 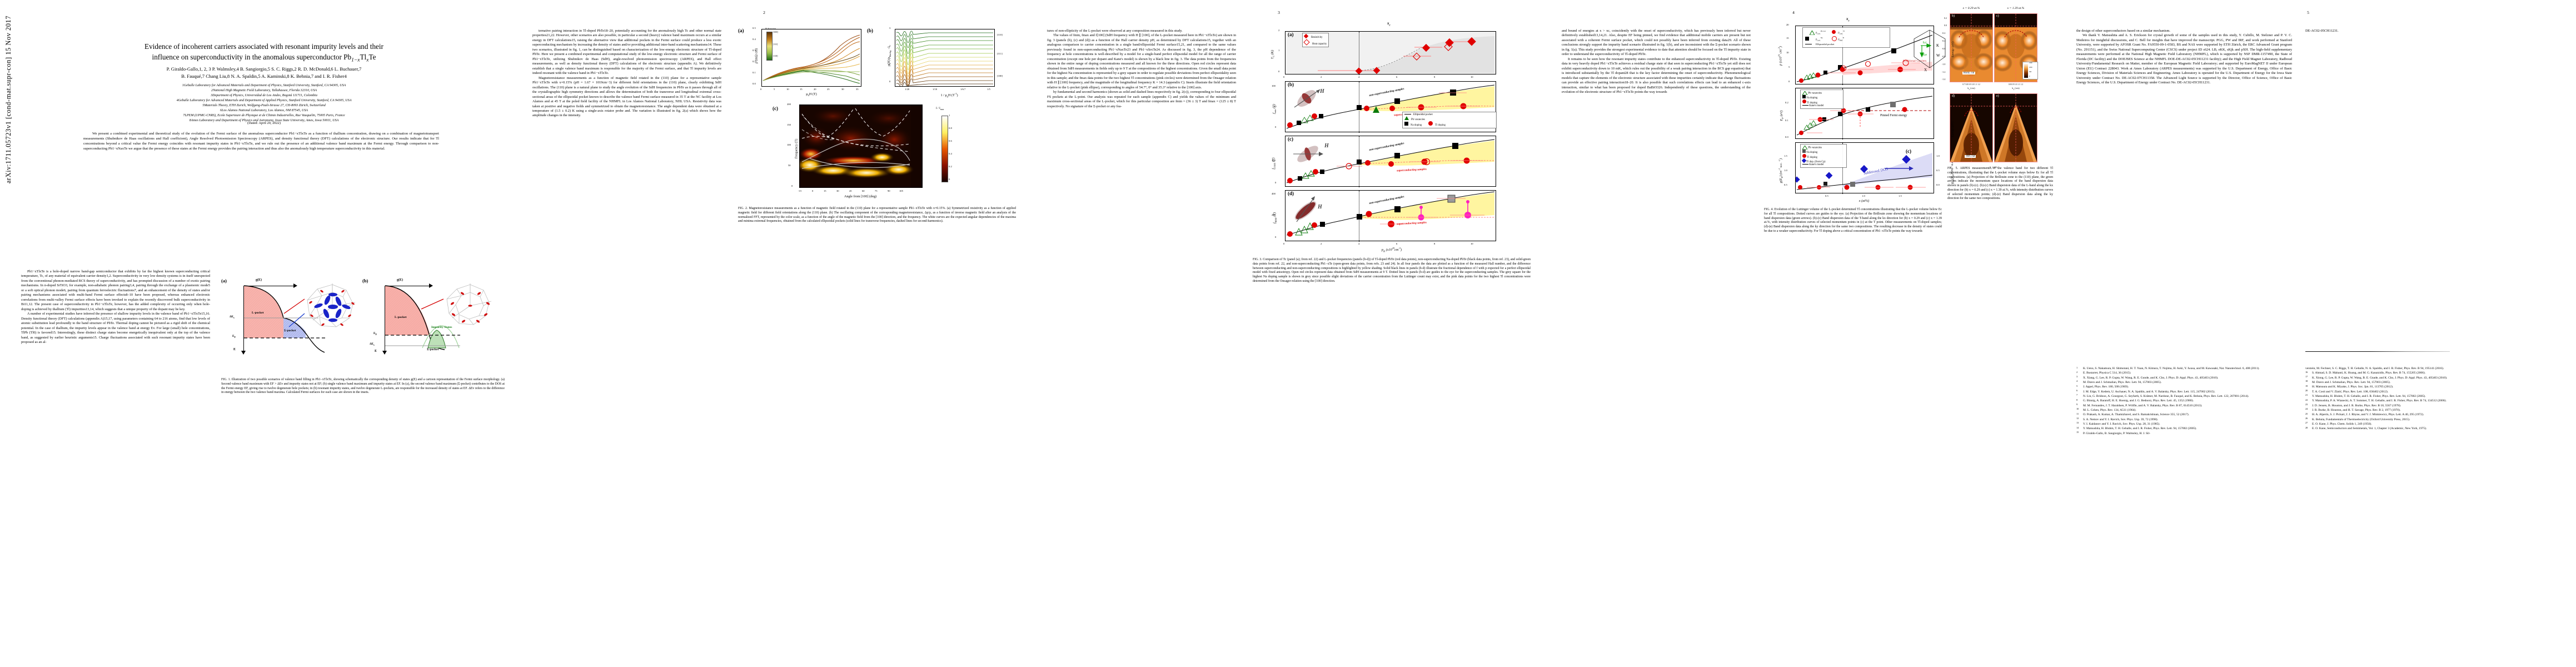 What do you see at coordinates (857, 146) in the screenshot?
I see `fig2c-heatmap` at bounding box center [857, 146].